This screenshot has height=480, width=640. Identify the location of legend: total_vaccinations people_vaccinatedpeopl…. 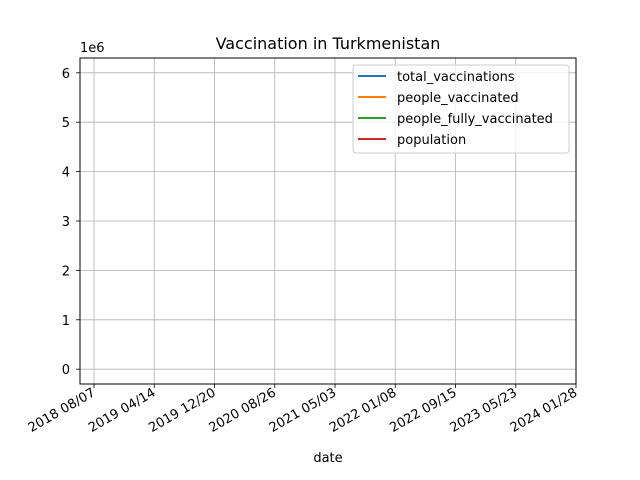
(461, 109).